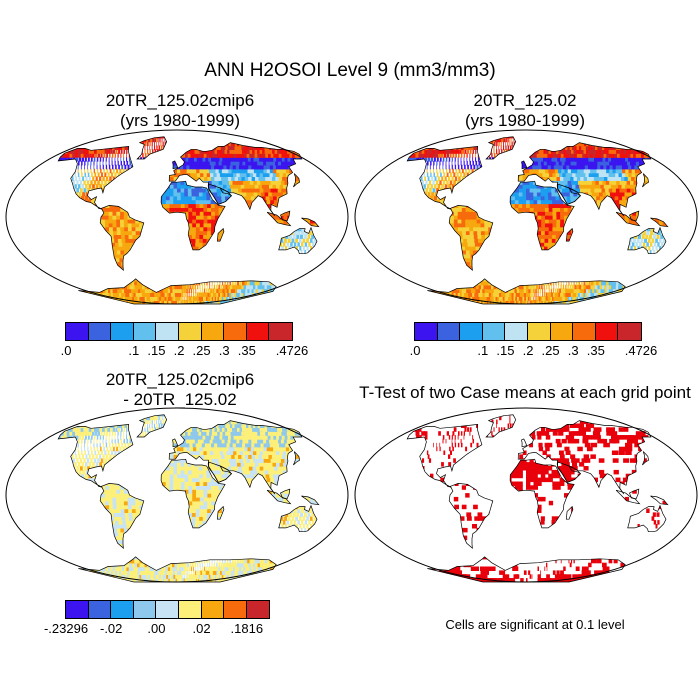 The width and height of the screenshot is (700, 700). I want to click on colorbar-tick-label: .1816, so click(247, 628).